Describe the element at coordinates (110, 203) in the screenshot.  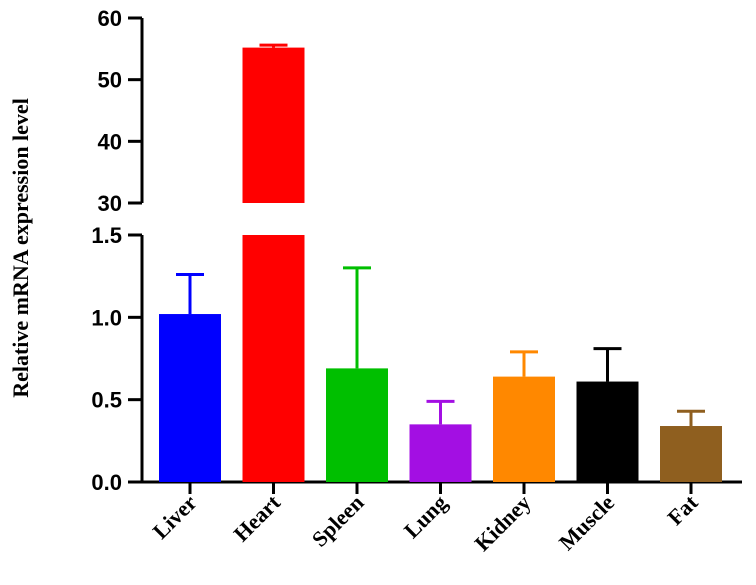
I see `y-tick-label: 30` at that location.